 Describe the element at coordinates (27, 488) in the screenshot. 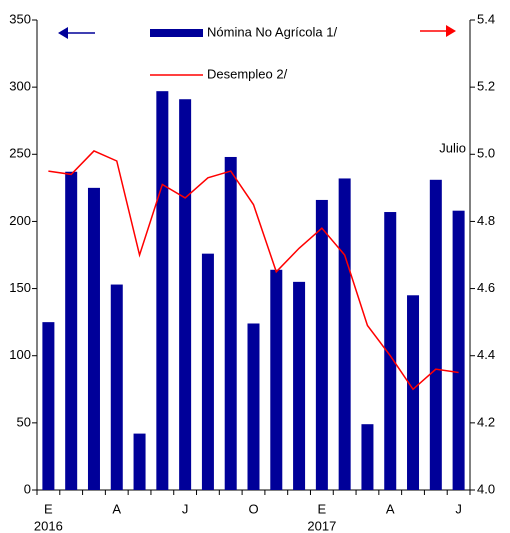

I see `y-tick-label: 0` at that location.